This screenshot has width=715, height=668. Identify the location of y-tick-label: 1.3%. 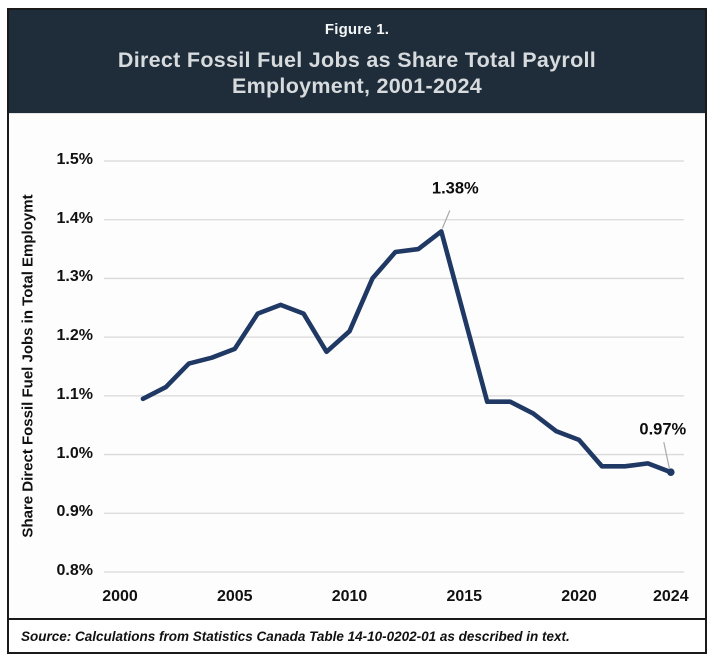
(74, 277).